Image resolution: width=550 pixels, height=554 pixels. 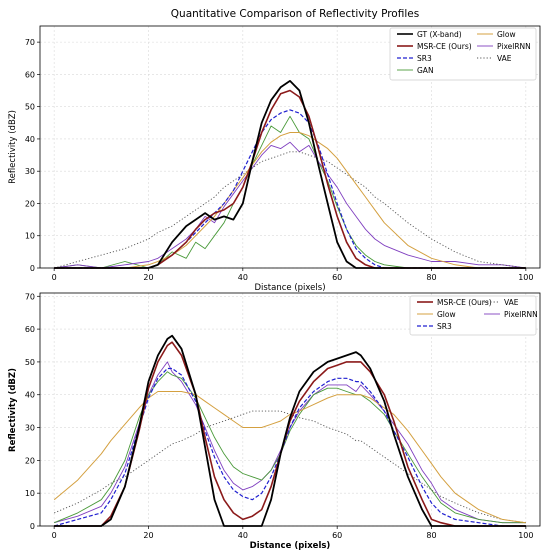 What do you see at coordinates (425, 70) in the screenshot?
I see `legend-label: GAN` at bounding box center [425, 70].